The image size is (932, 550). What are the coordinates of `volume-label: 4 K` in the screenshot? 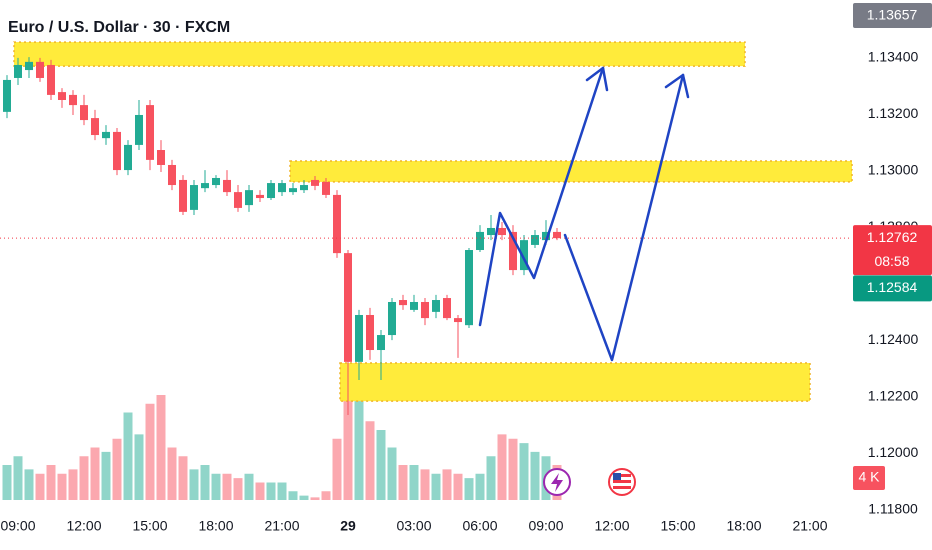 It's located at (869, 477).